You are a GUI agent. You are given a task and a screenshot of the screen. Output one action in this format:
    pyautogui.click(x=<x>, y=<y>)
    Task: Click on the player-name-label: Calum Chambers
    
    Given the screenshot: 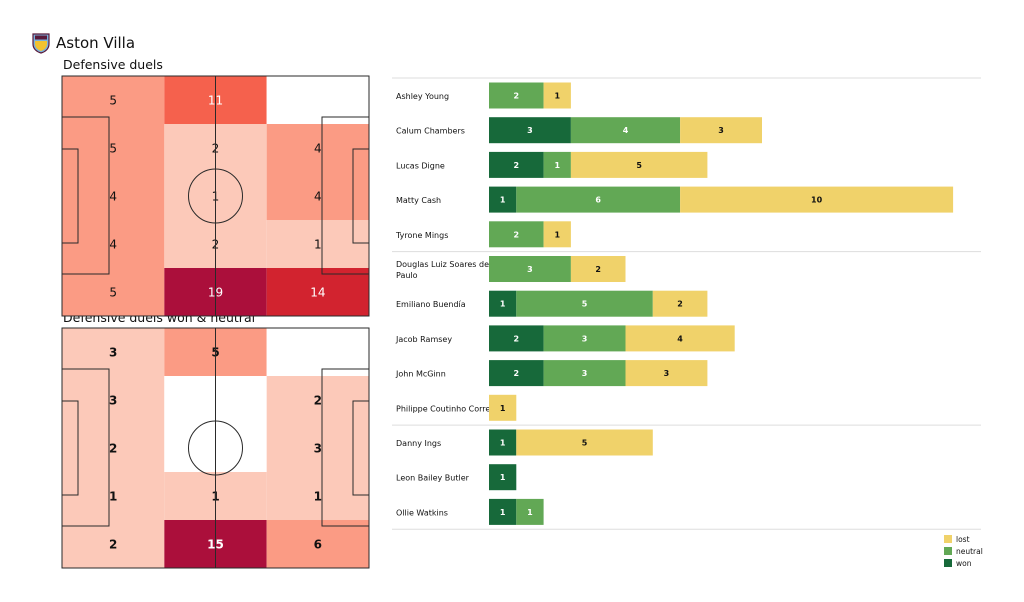 What is the action you would take?
    pyautogui.click(x=430, y=131)
    